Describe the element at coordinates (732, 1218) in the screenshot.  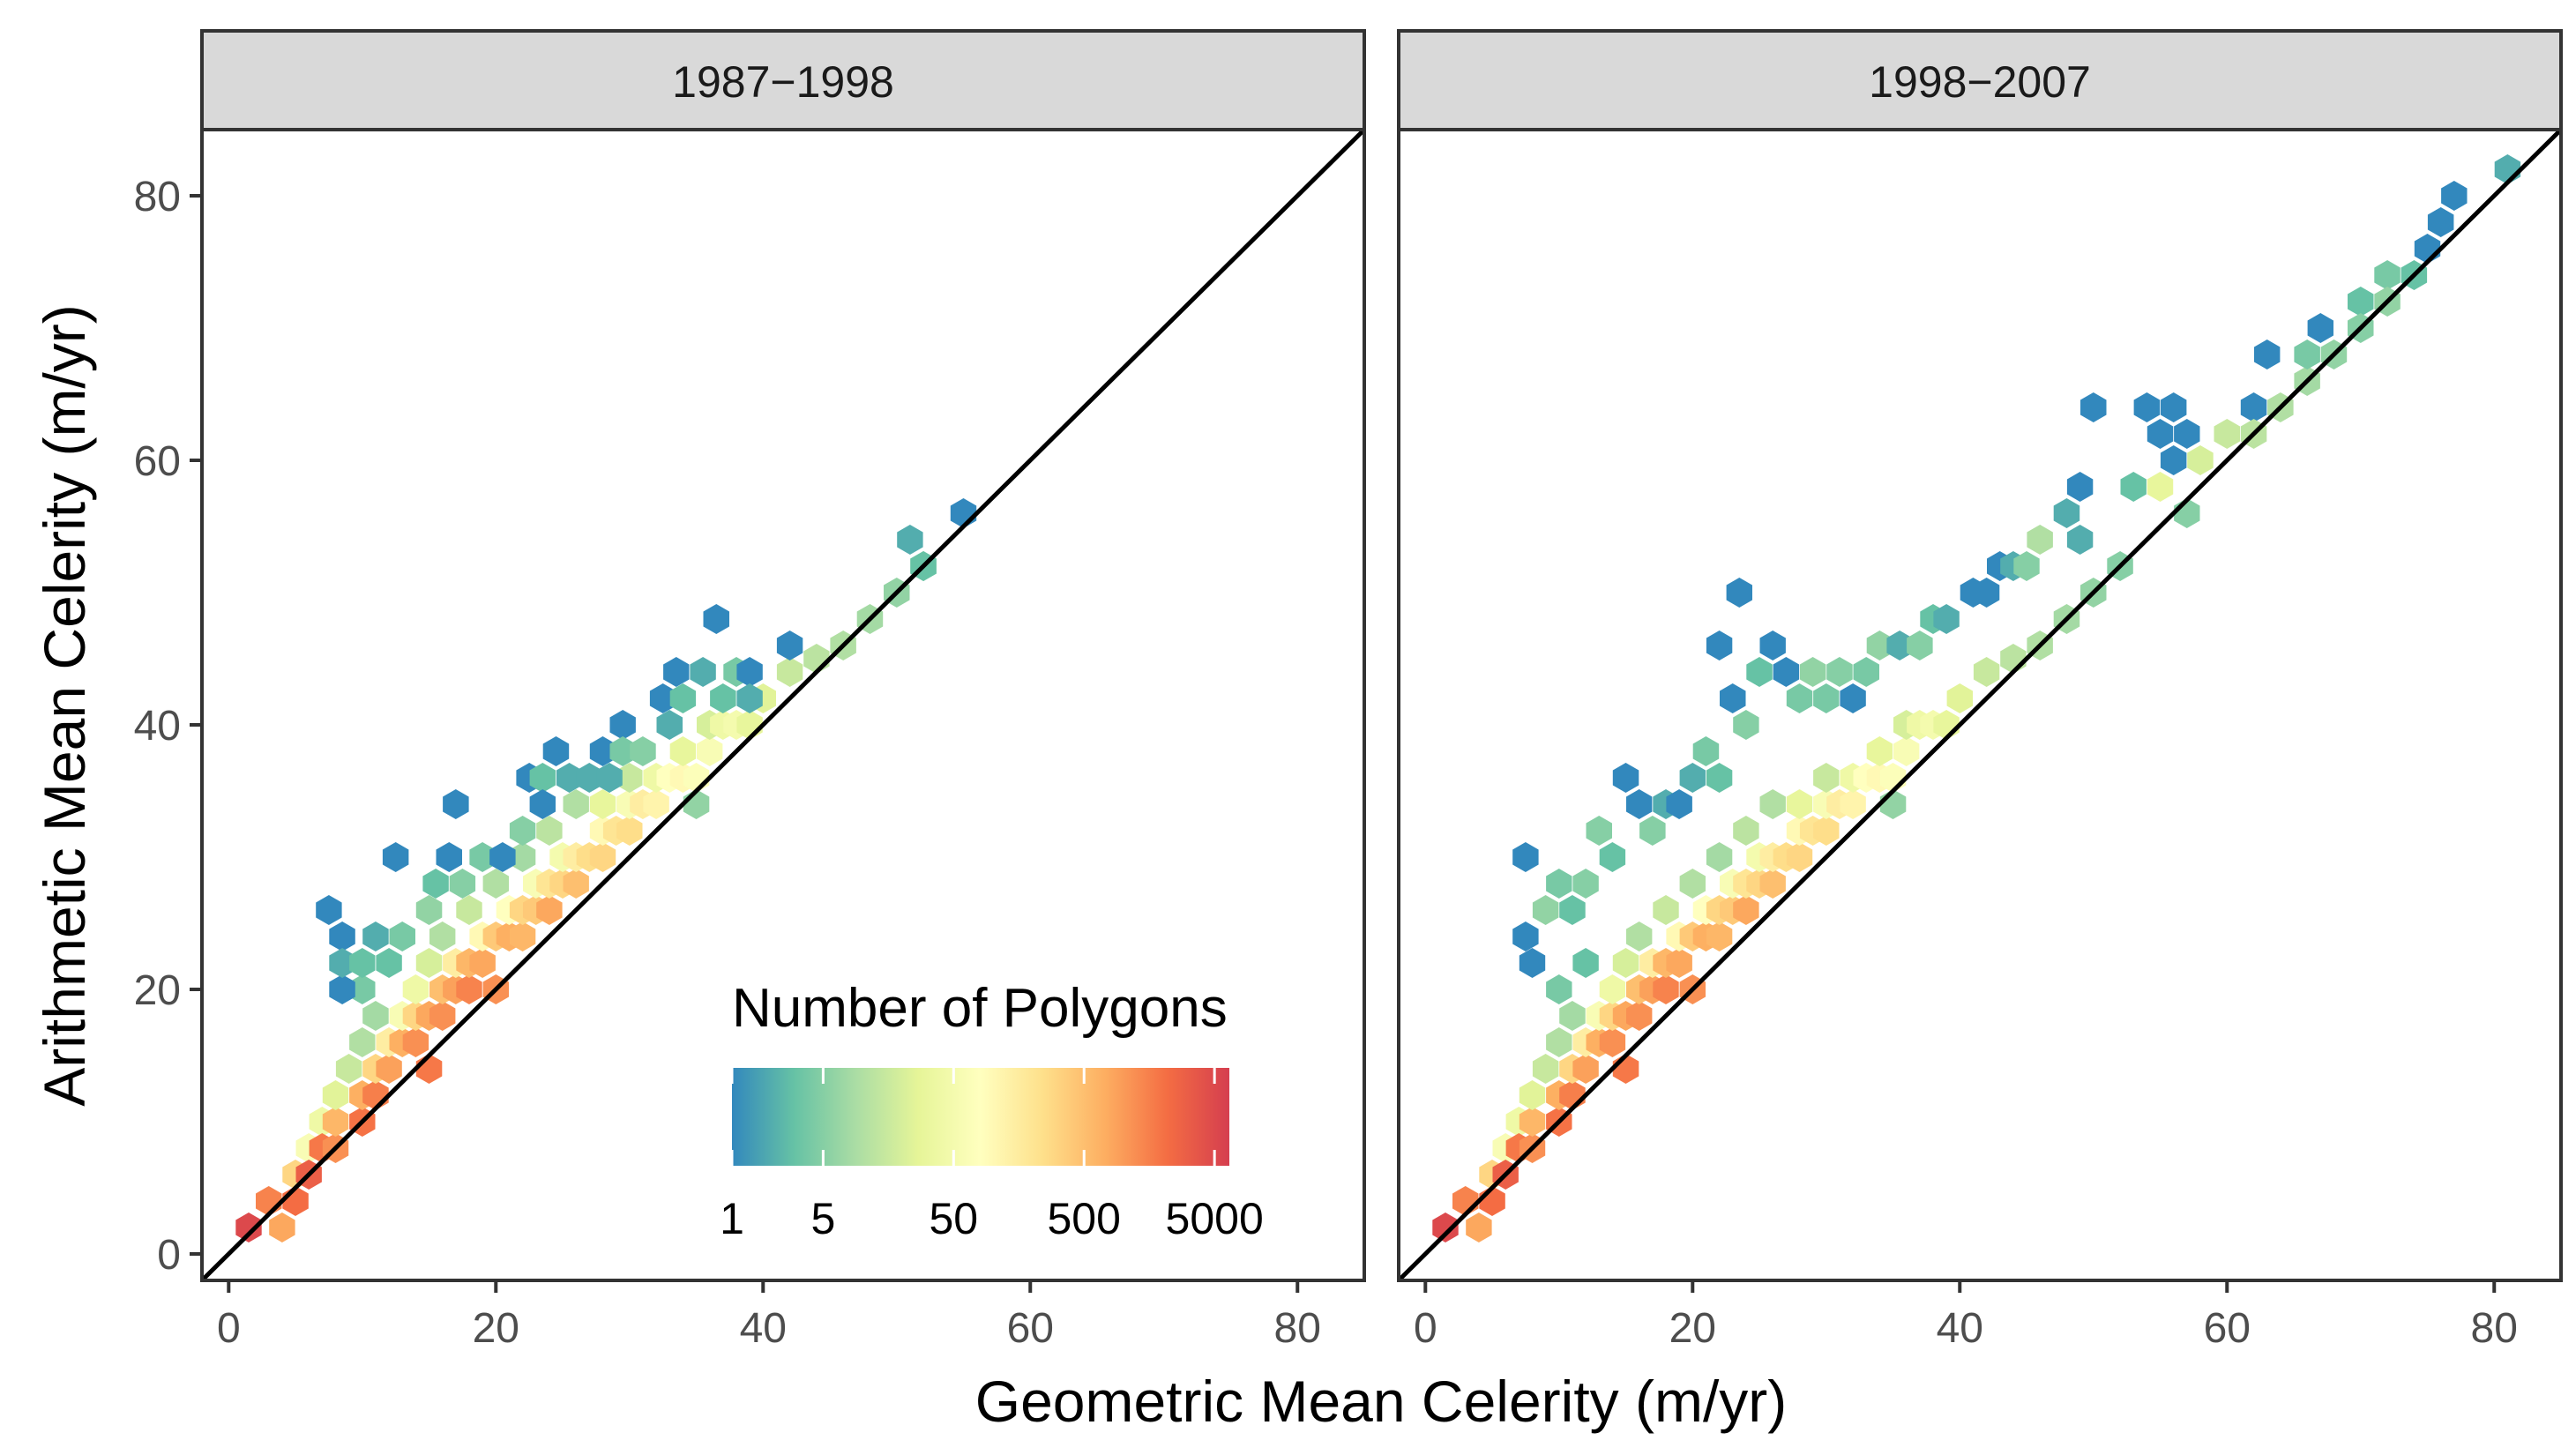
I see `legend-label: 1` at that location.